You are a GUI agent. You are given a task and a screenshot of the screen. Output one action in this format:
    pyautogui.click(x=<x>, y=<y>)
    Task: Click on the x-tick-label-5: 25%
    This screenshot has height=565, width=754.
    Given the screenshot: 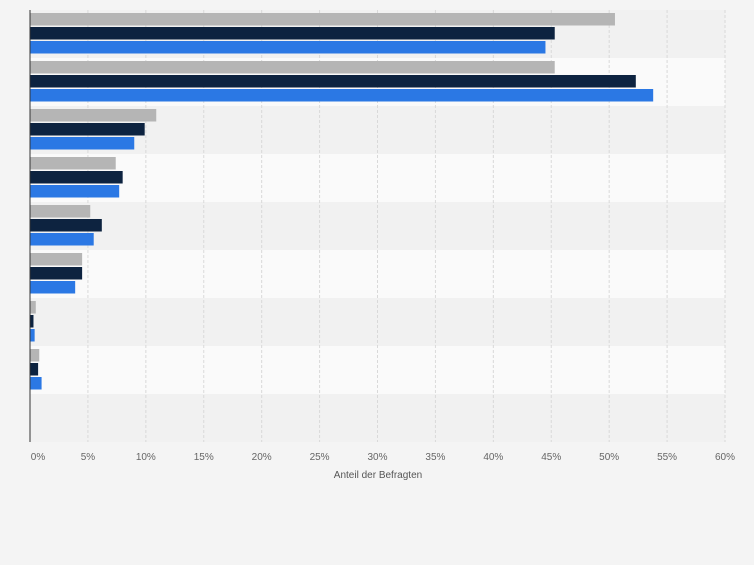 What is the action you would take?
    pyautogui.click(x=320, y=457)
    